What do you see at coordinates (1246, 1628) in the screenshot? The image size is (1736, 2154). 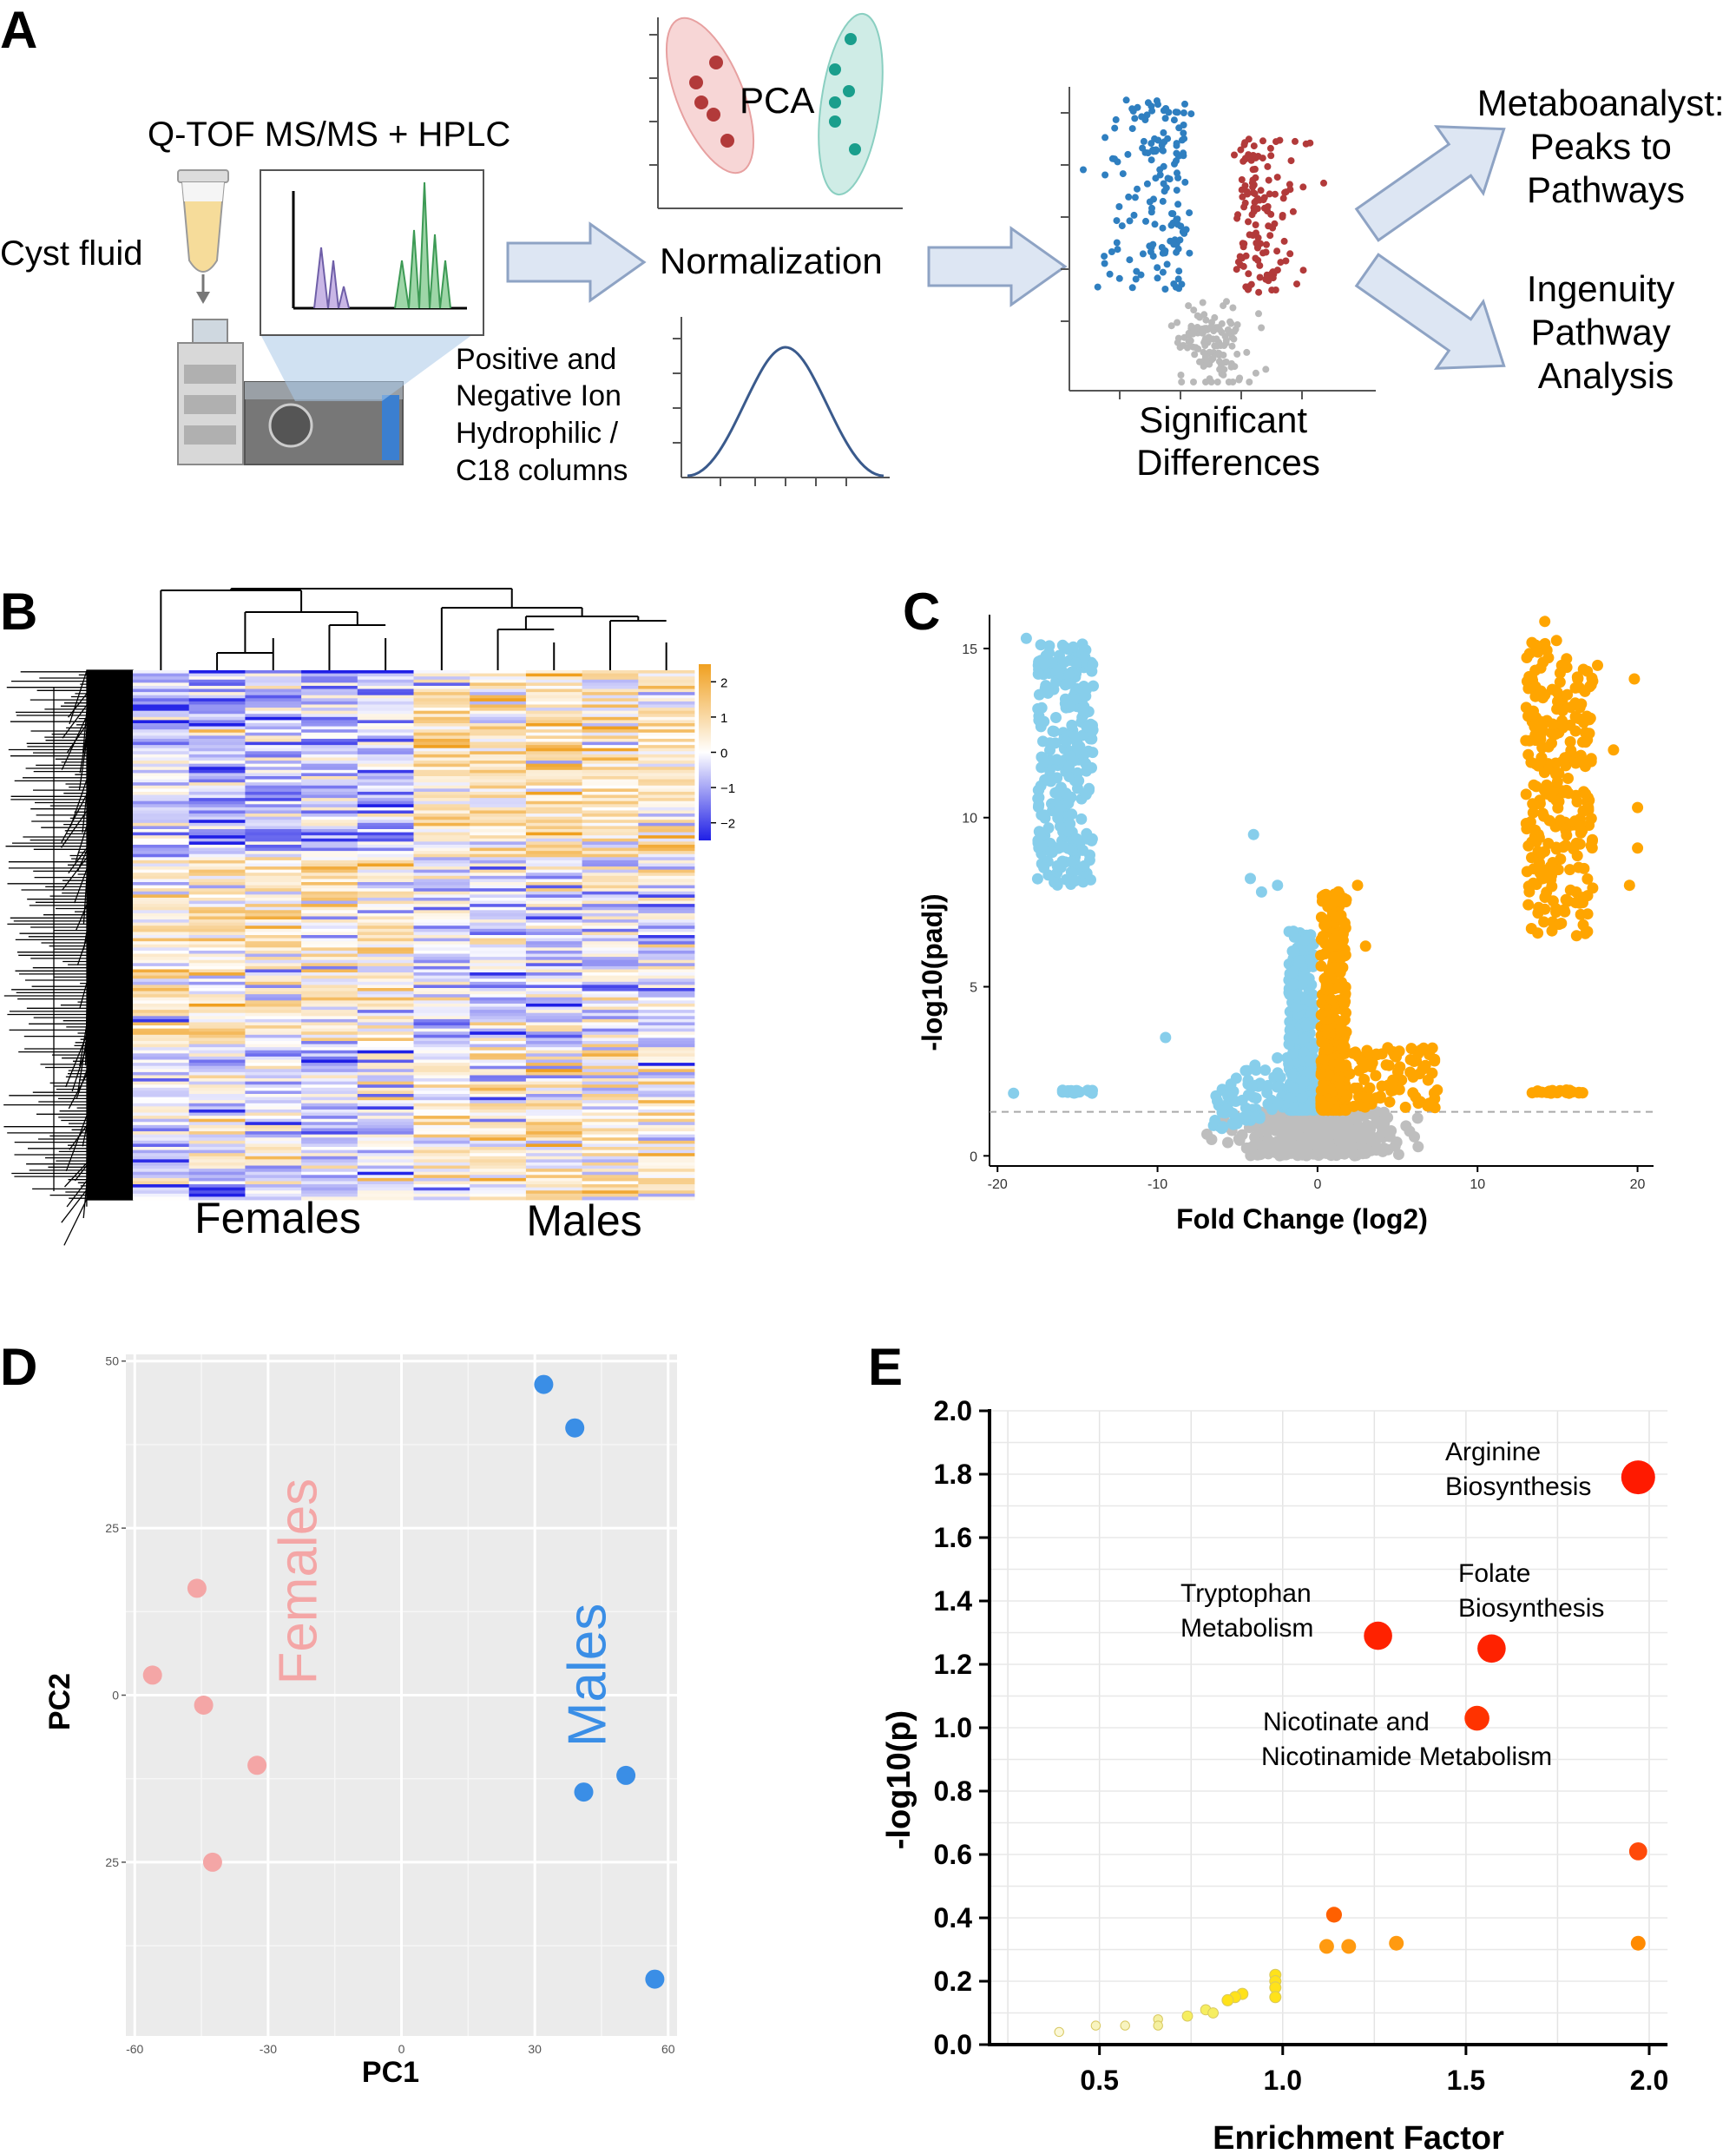 I see `annotation-line: Metabolism` at bounding box center [1246, 1628].